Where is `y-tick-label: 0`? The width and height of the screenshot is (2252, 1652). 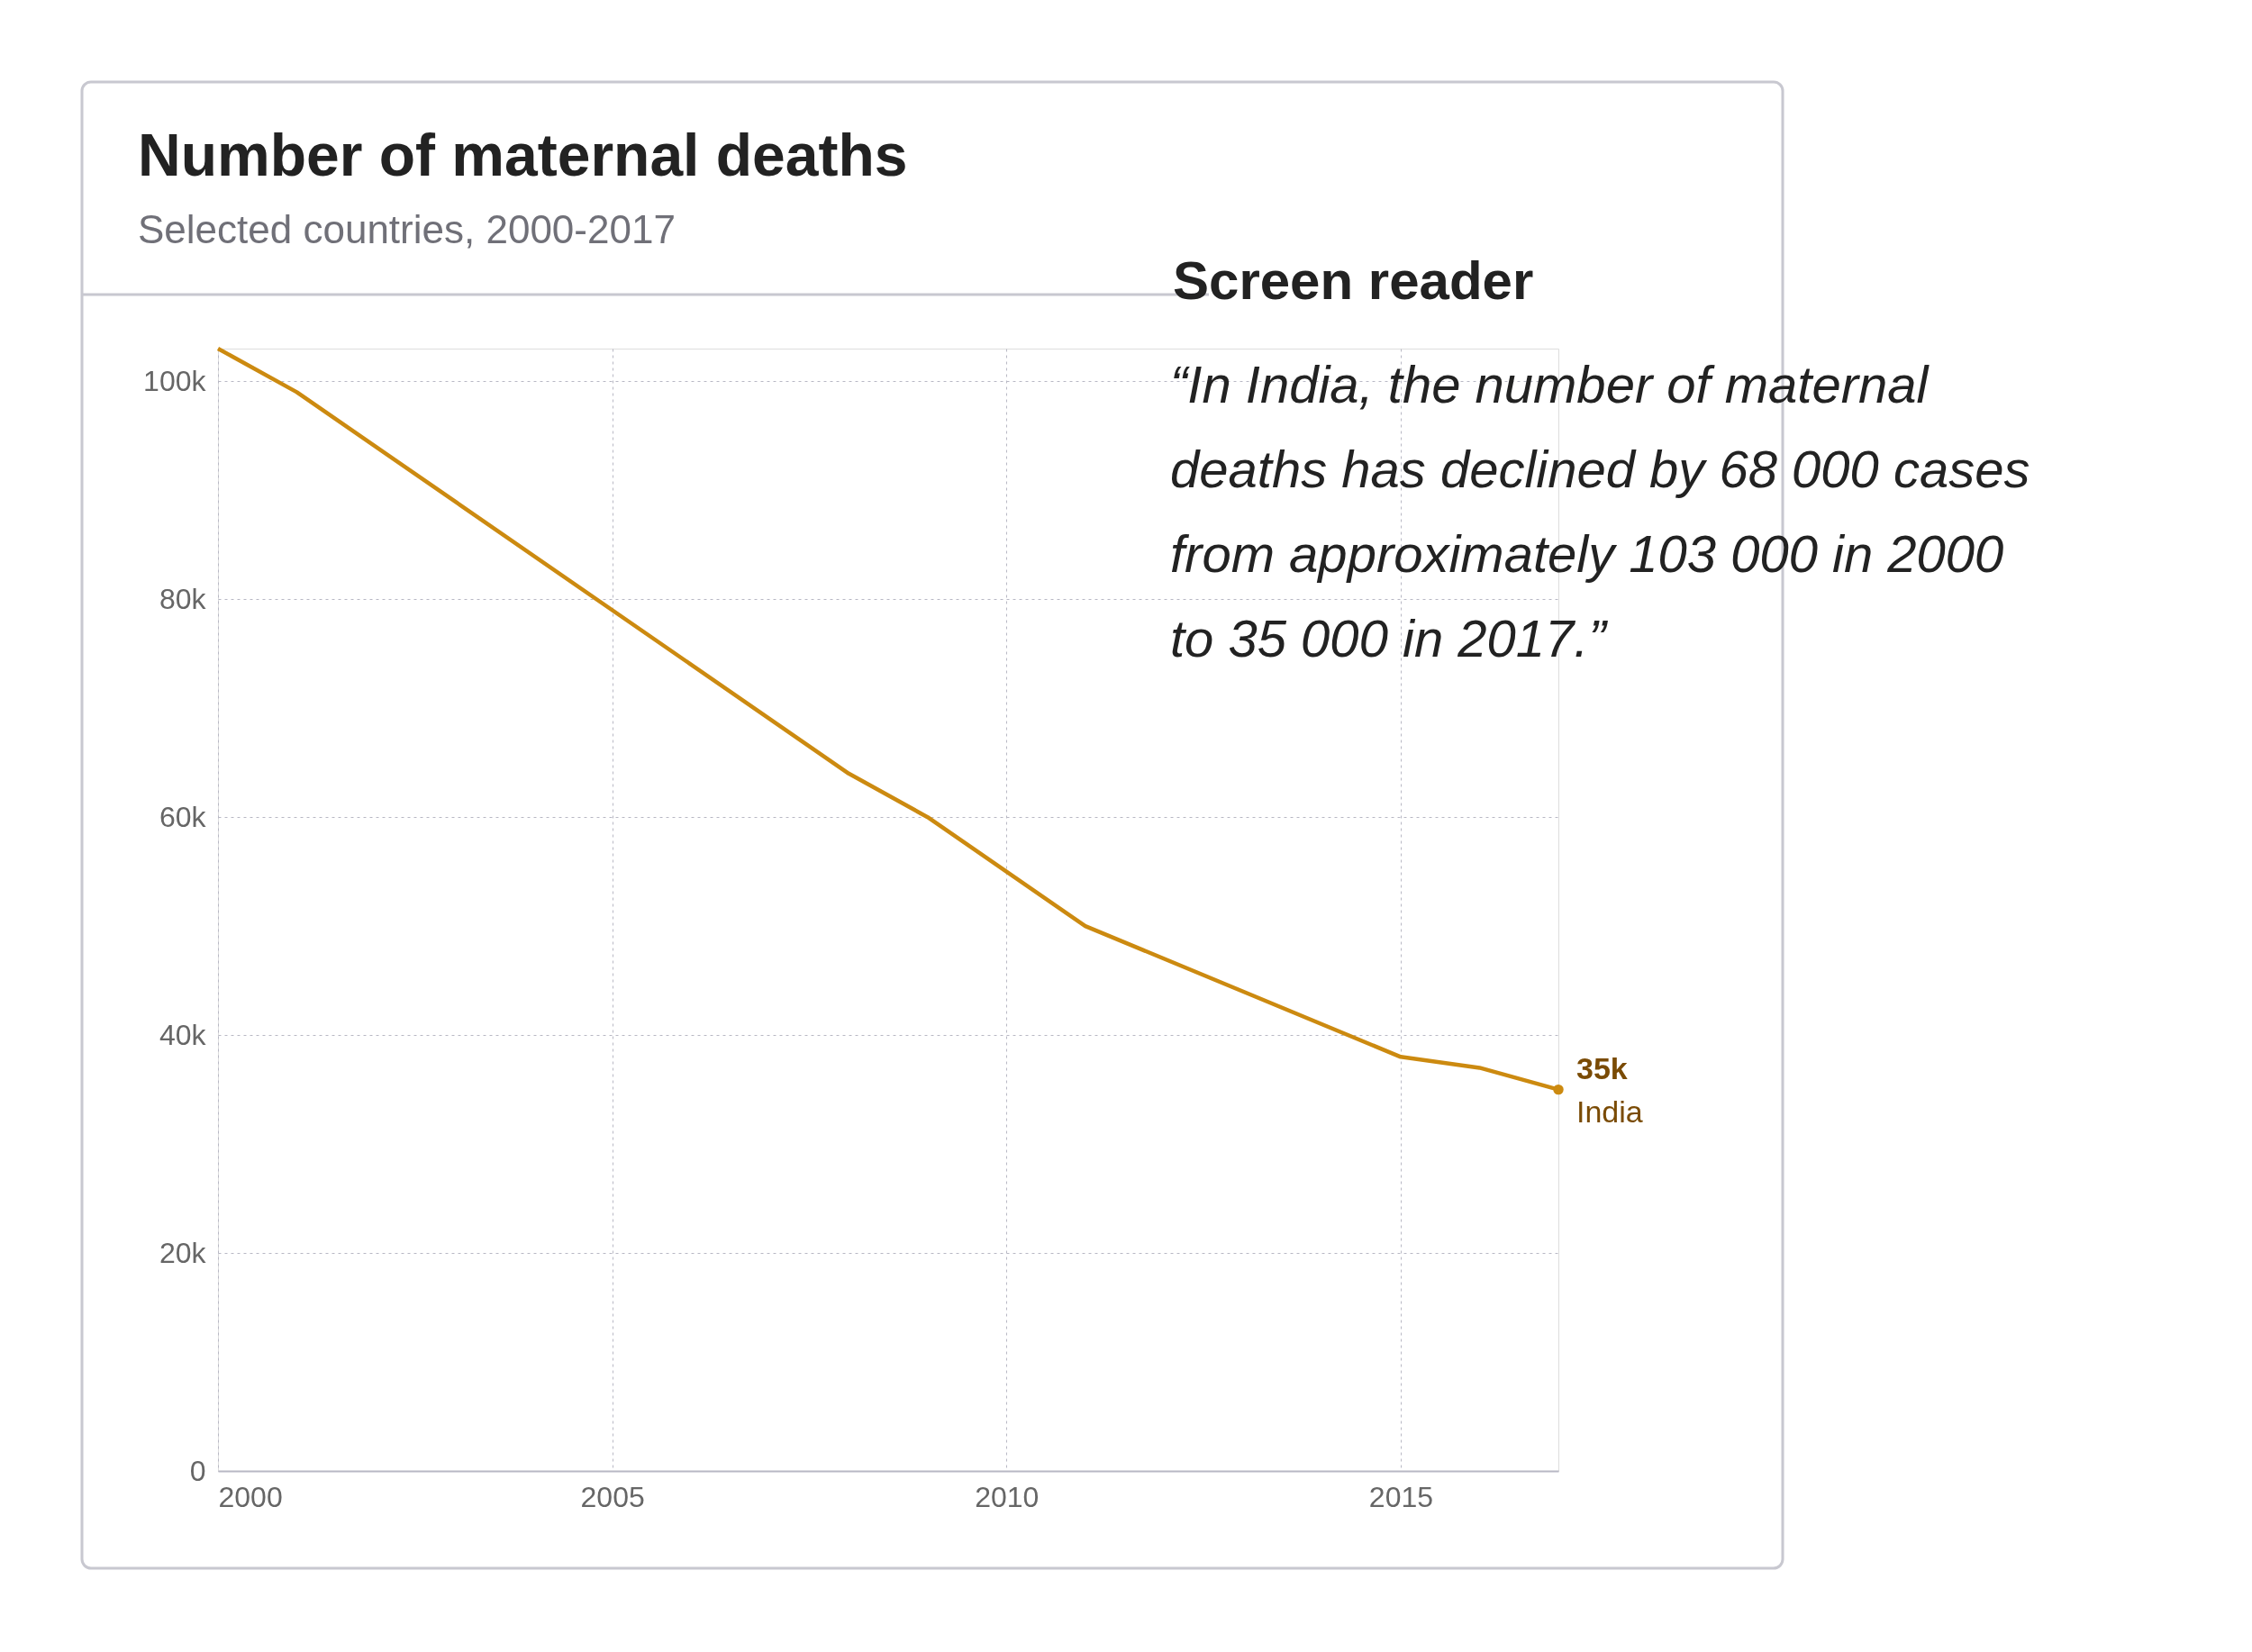
y-tick-label: 0 is located at coordinates (197, 1470).